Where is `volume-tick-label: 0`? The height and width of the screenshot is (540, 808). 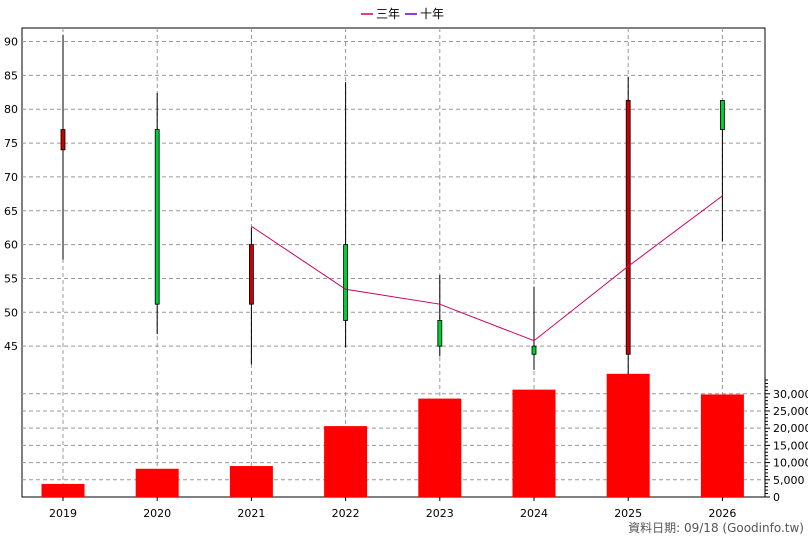
volume-tick-label: 0 is located at coordinates (776, 497).